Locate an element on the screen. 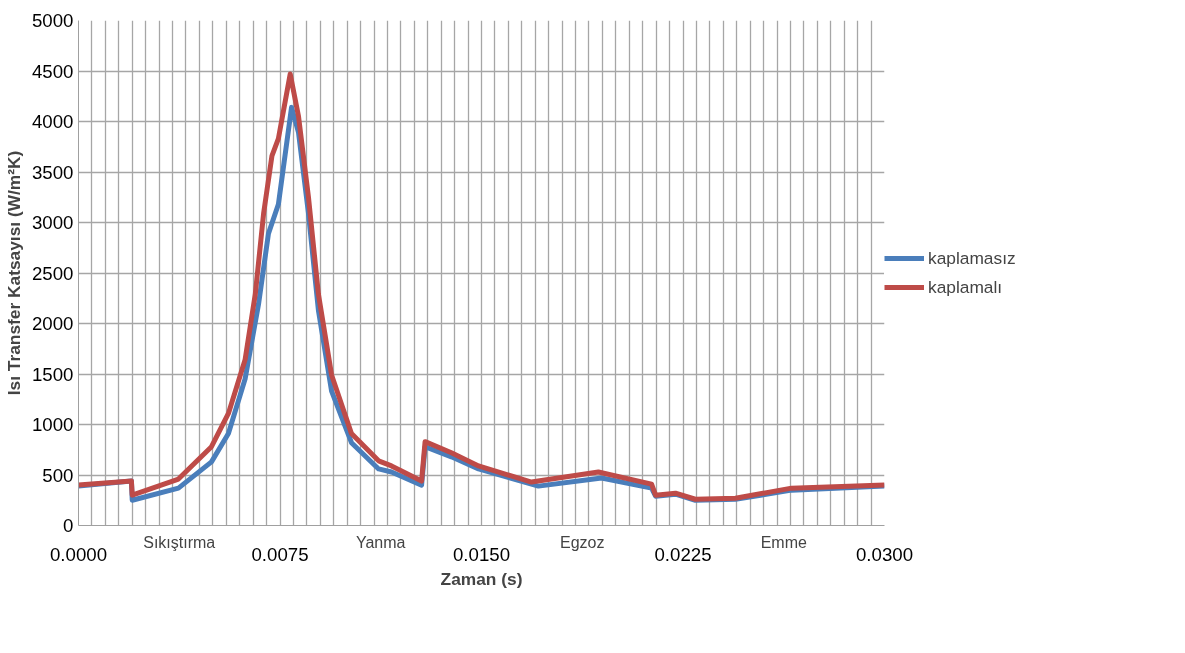 The image size is (1185, 653). x-tick-label: 0.0000 is located at coordinates (78, 554).